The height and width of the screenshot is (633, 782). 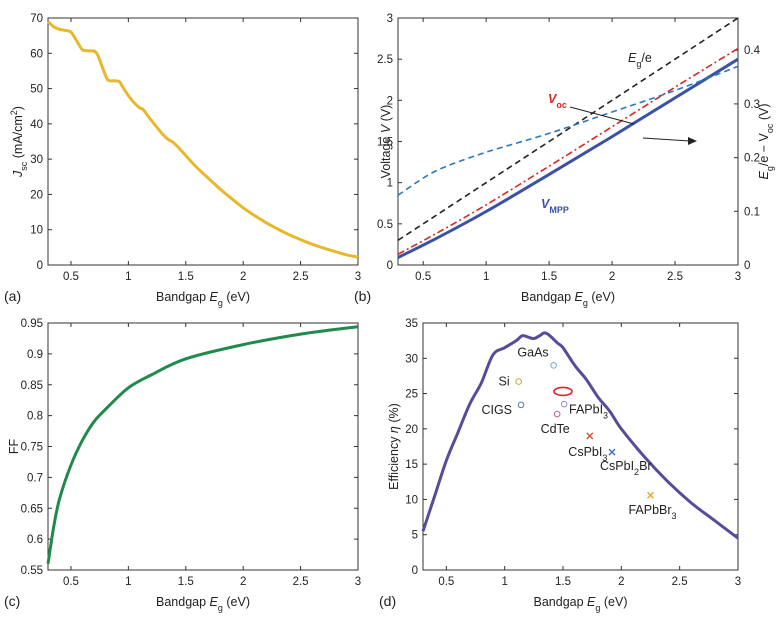 I want to click on text-span: CsPbI, so click(x=617, y=466).